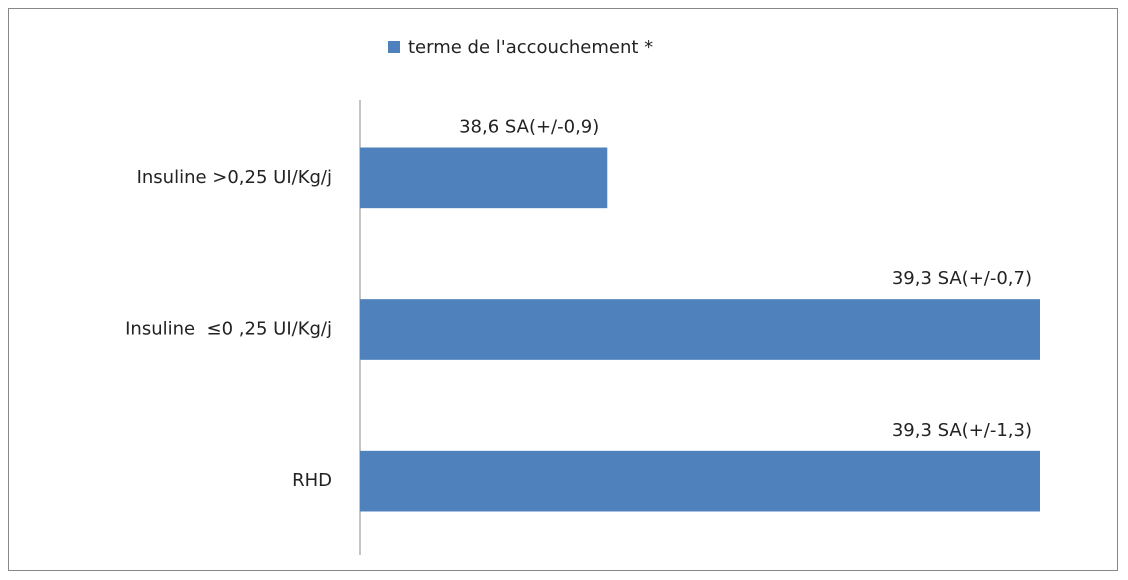 Image resolution: width=1128 pixels, height=580 pixels. I want to click on legend-swatch, so click(394, 47).